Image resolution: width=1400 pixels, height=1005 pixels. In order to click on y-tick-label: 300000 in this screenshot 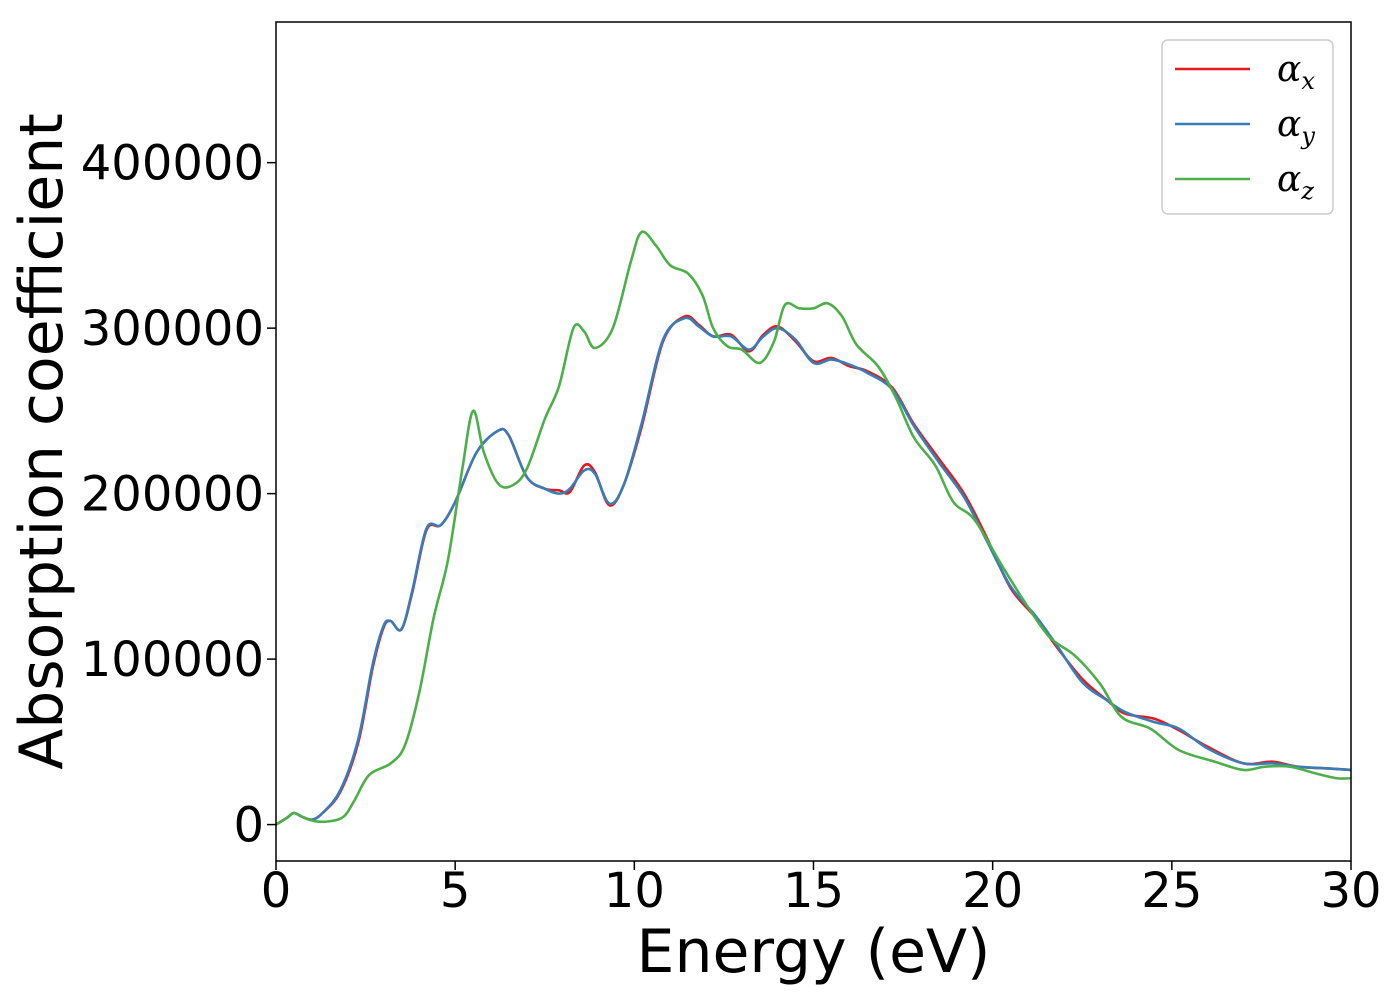, I will do `click(172, 329)`.